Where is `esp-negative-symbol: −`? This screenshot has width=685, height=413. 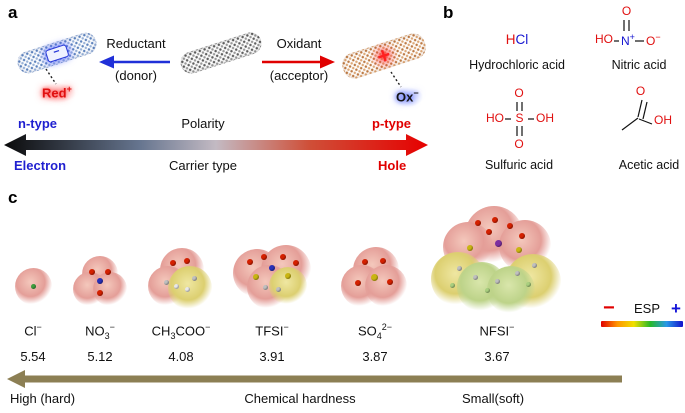 esp-negative-symbol: − is located at coordinates (609, 308).